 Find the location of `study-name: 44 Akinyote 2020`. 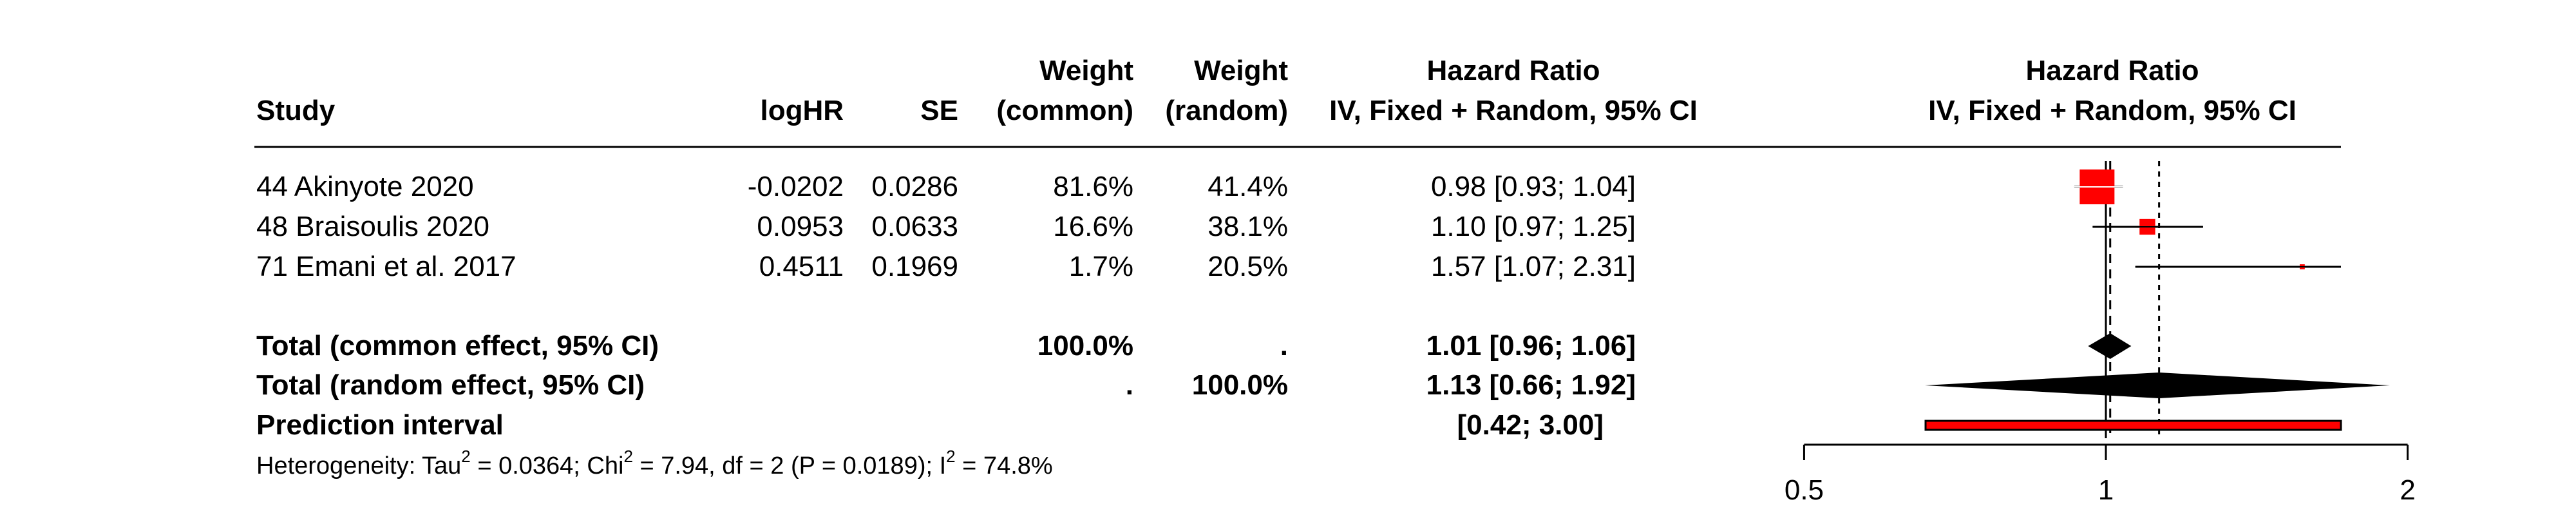

study-name: 44 Akinyote 2020 is located at coordinates (365, 186).